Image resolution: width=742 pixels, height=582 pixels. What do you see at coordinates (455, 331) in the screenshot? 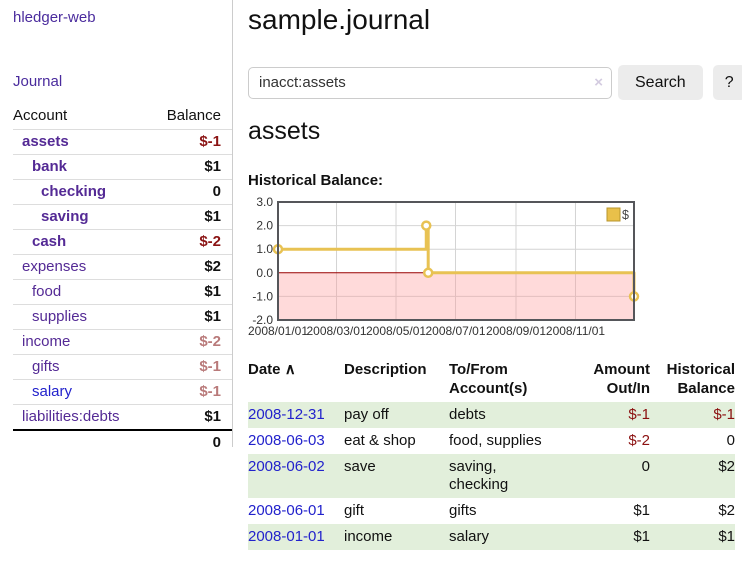
I see `svg-text: 2008/07/01` at bounding box center [455, 331].